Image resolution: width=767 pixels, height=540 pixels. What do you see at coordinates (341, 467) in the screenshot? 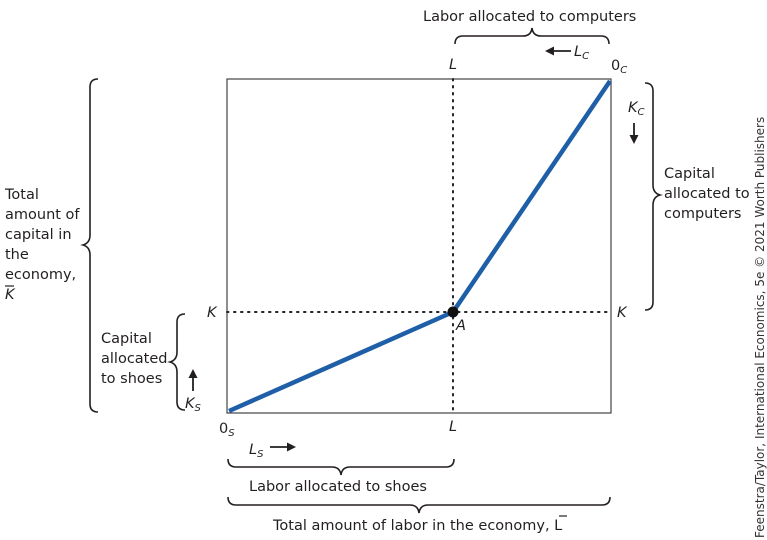
I see `shoes-labor-brace` at bounding box center [341, 467].